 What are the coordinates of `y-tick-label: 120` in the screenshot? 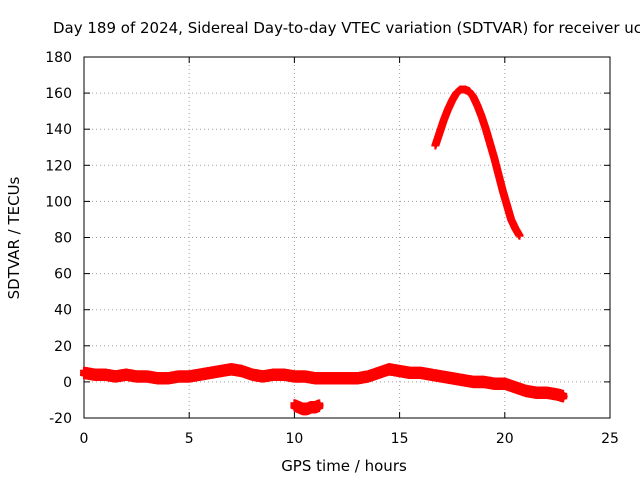 It's located at (58, 166).